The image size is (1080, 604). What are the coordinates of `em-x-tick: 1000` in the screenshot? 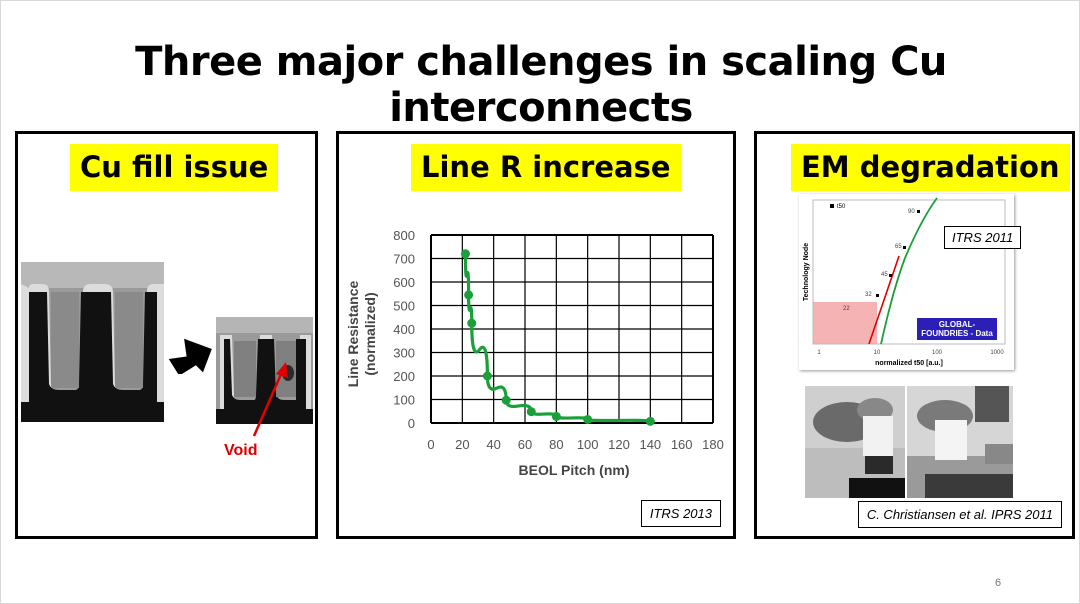 It's located at (997, 353).